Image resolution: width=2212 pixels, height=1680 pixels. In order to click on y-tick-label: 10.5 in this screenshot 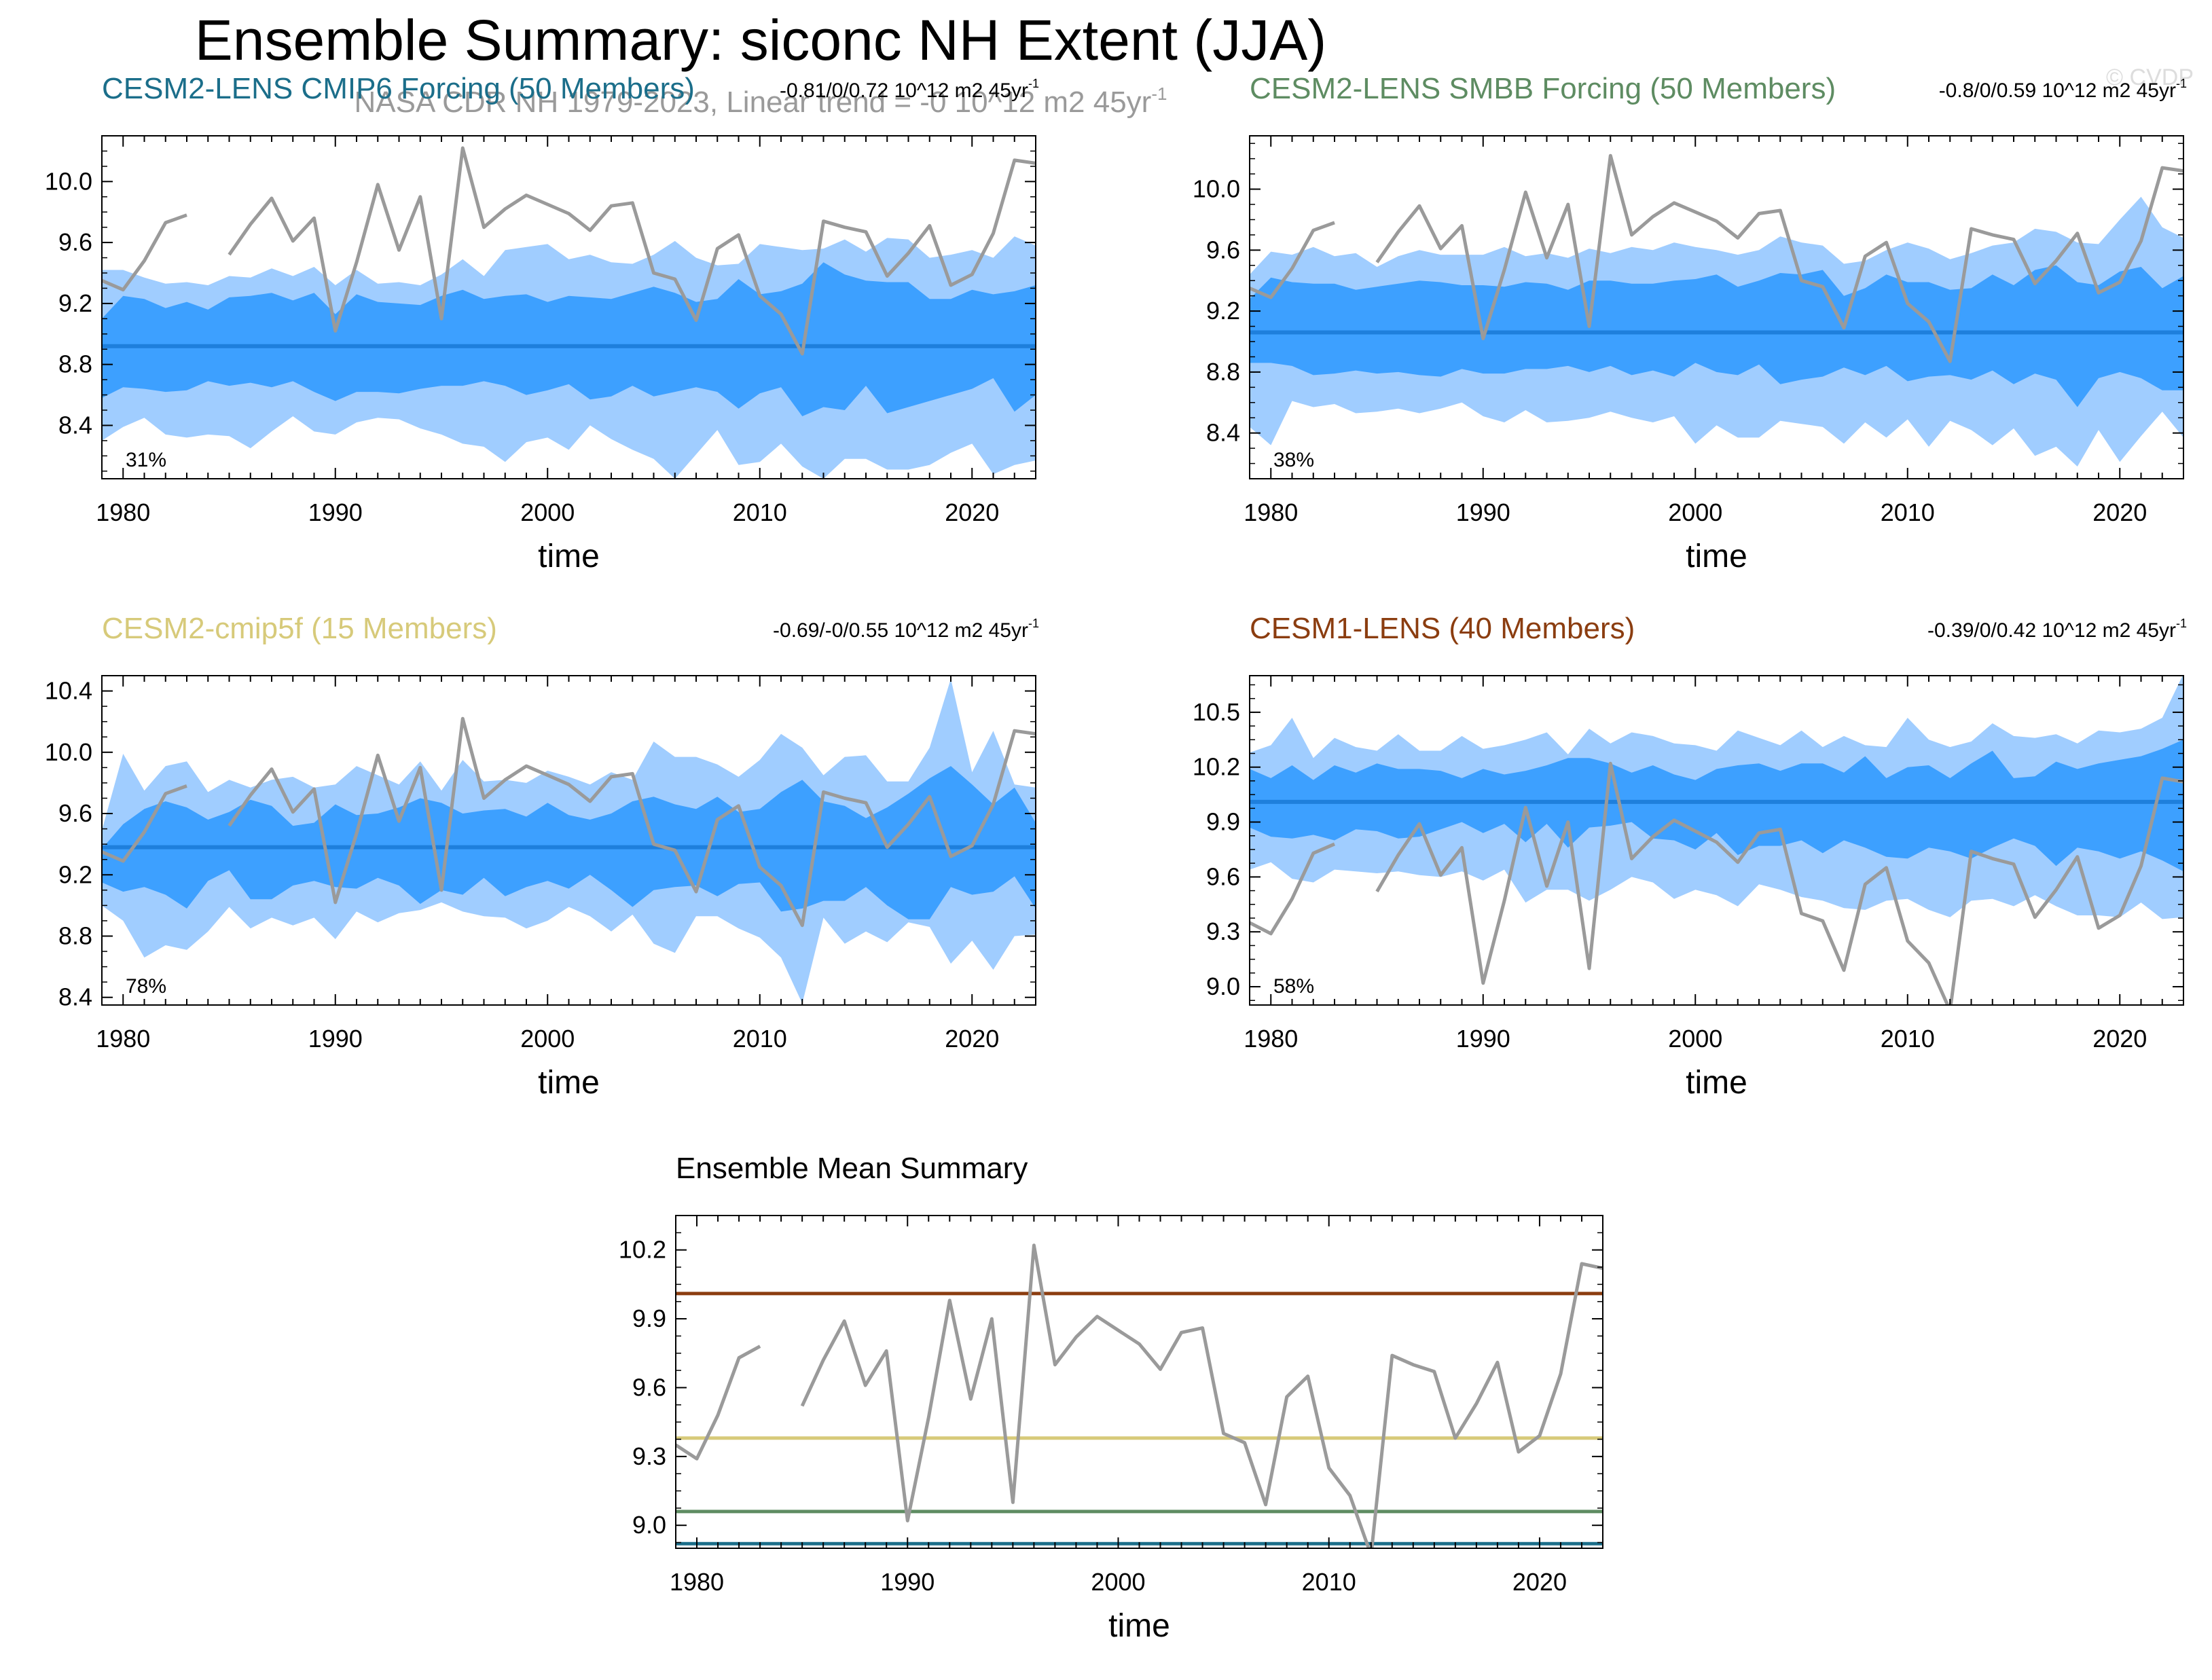, I will do `click(1216, 712)`.